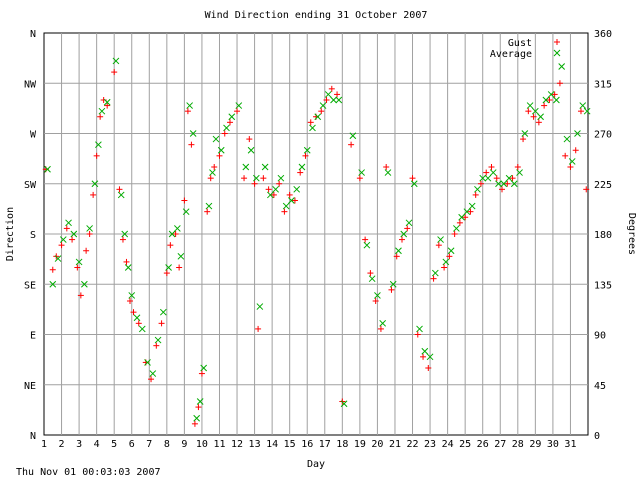 The height and width of the screenshot is (480, 640). What do you see at coordinates (184, 444) in the screenshot?
I see `x-tick-label: 9` at bounding box center [184, 444].